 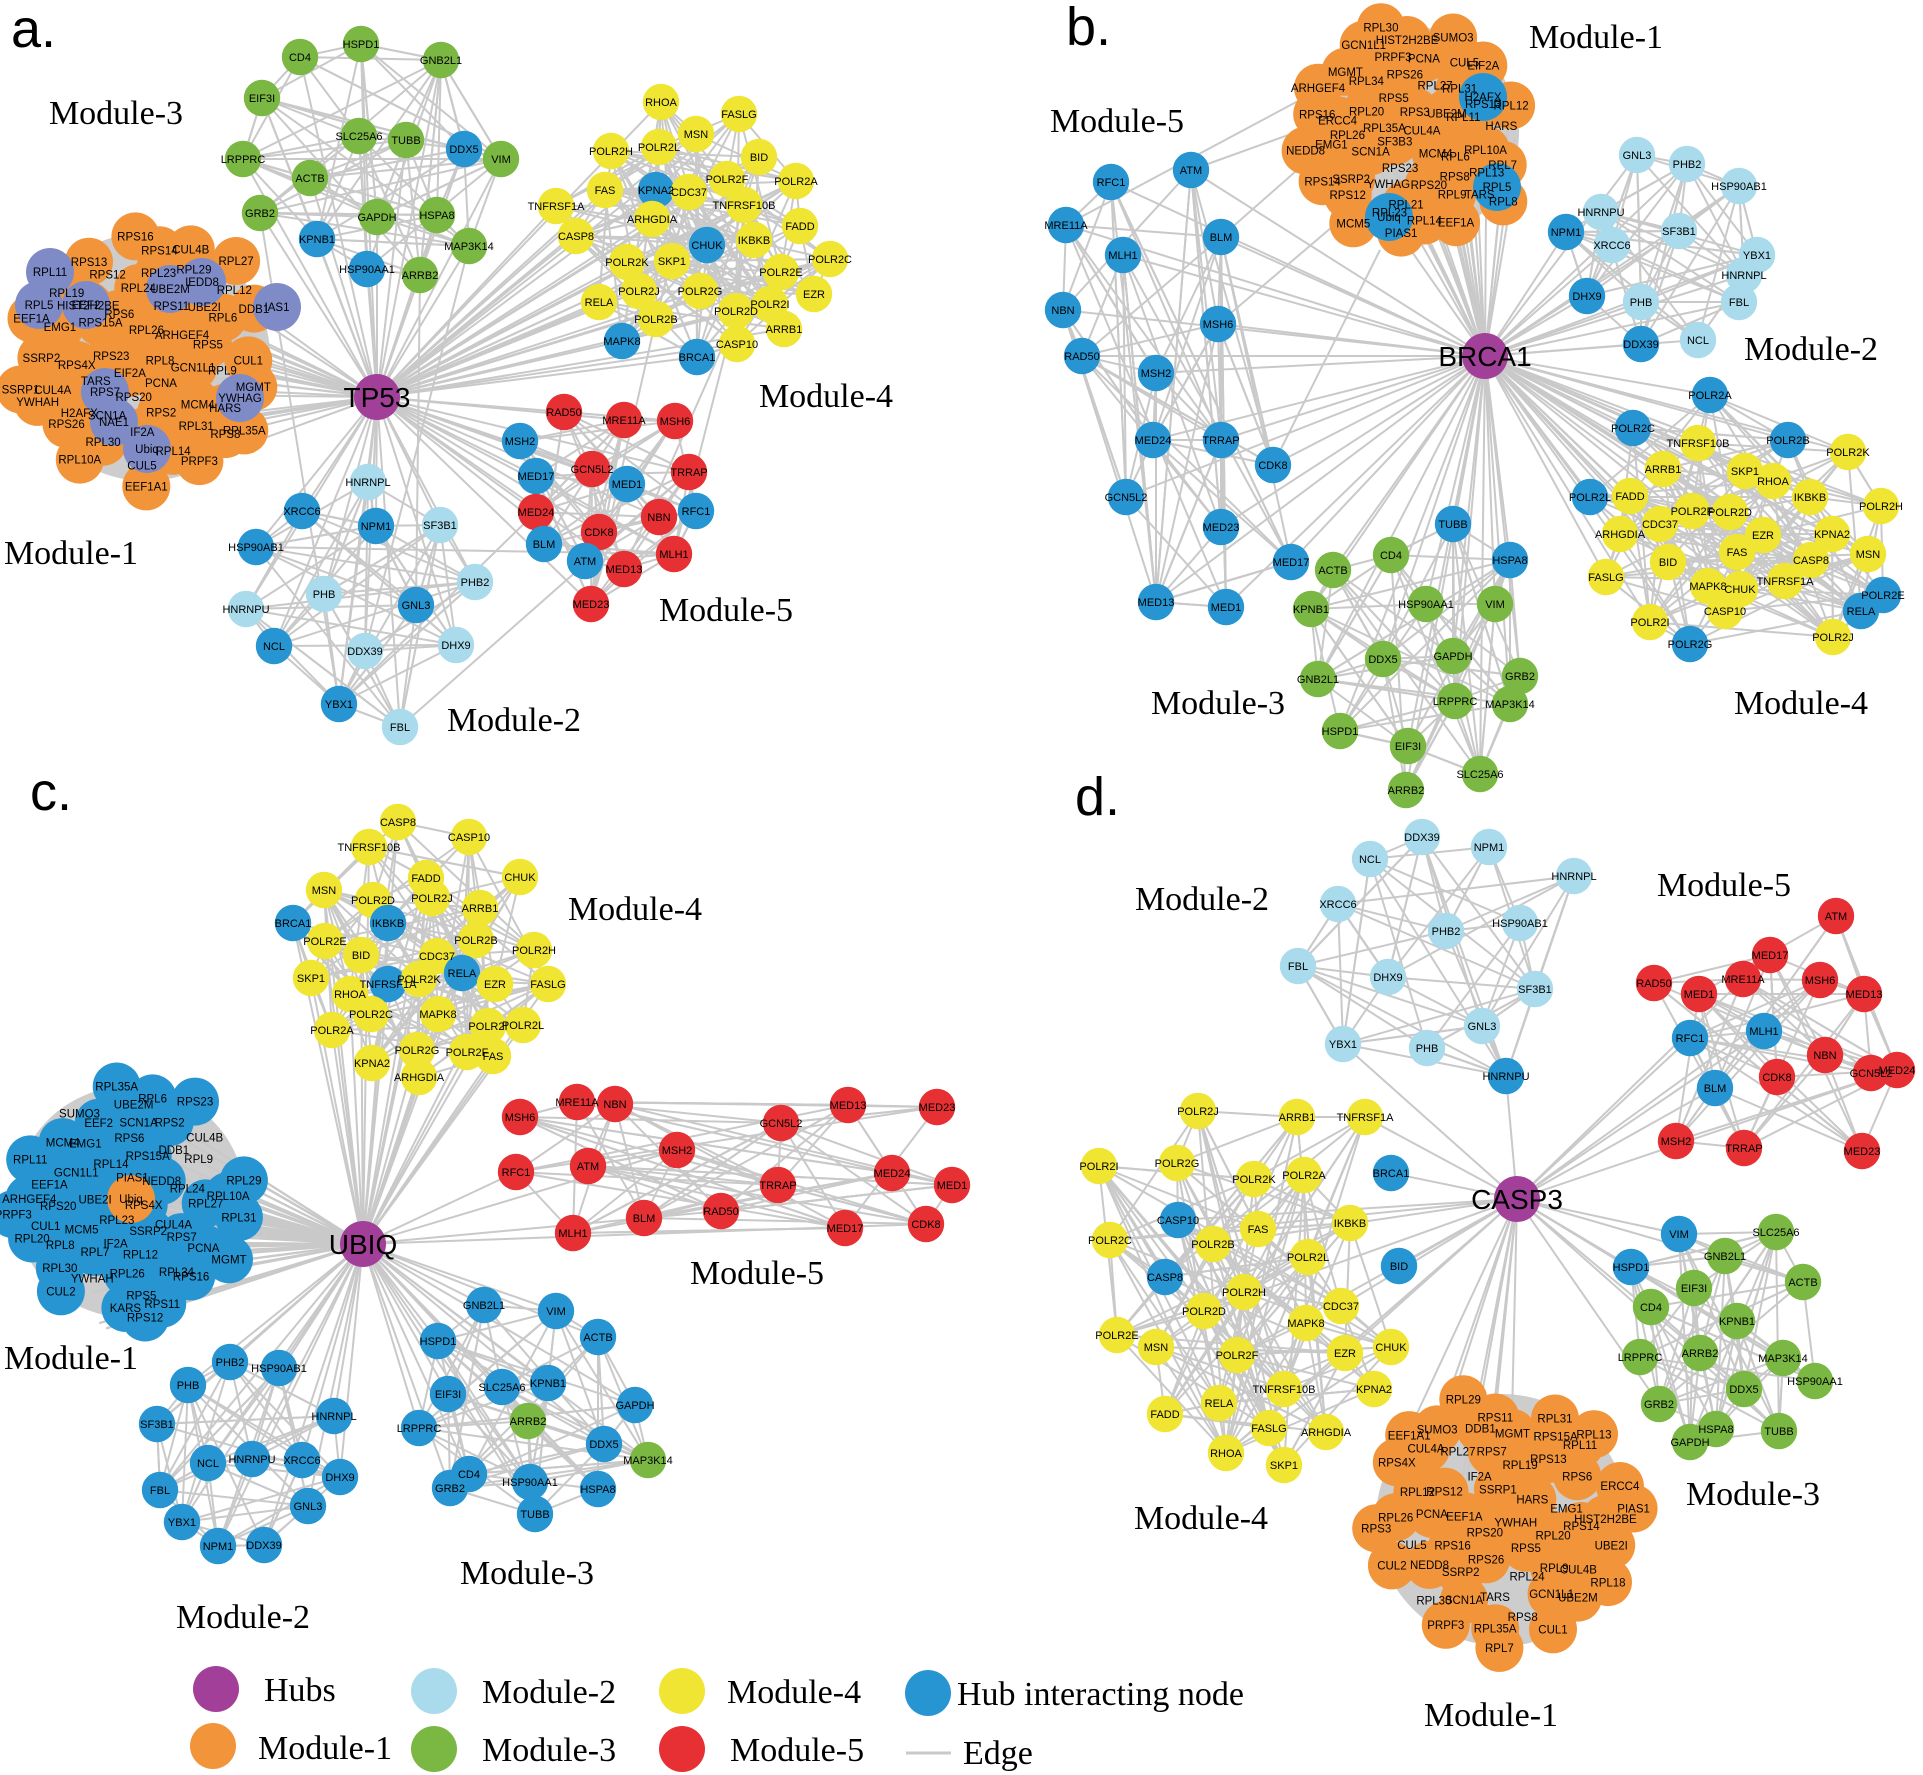 What do you see at coordinates (1745, 472) in the screenshot?
I see `svg-text: SKP1` at bounding box center [1745, 472].